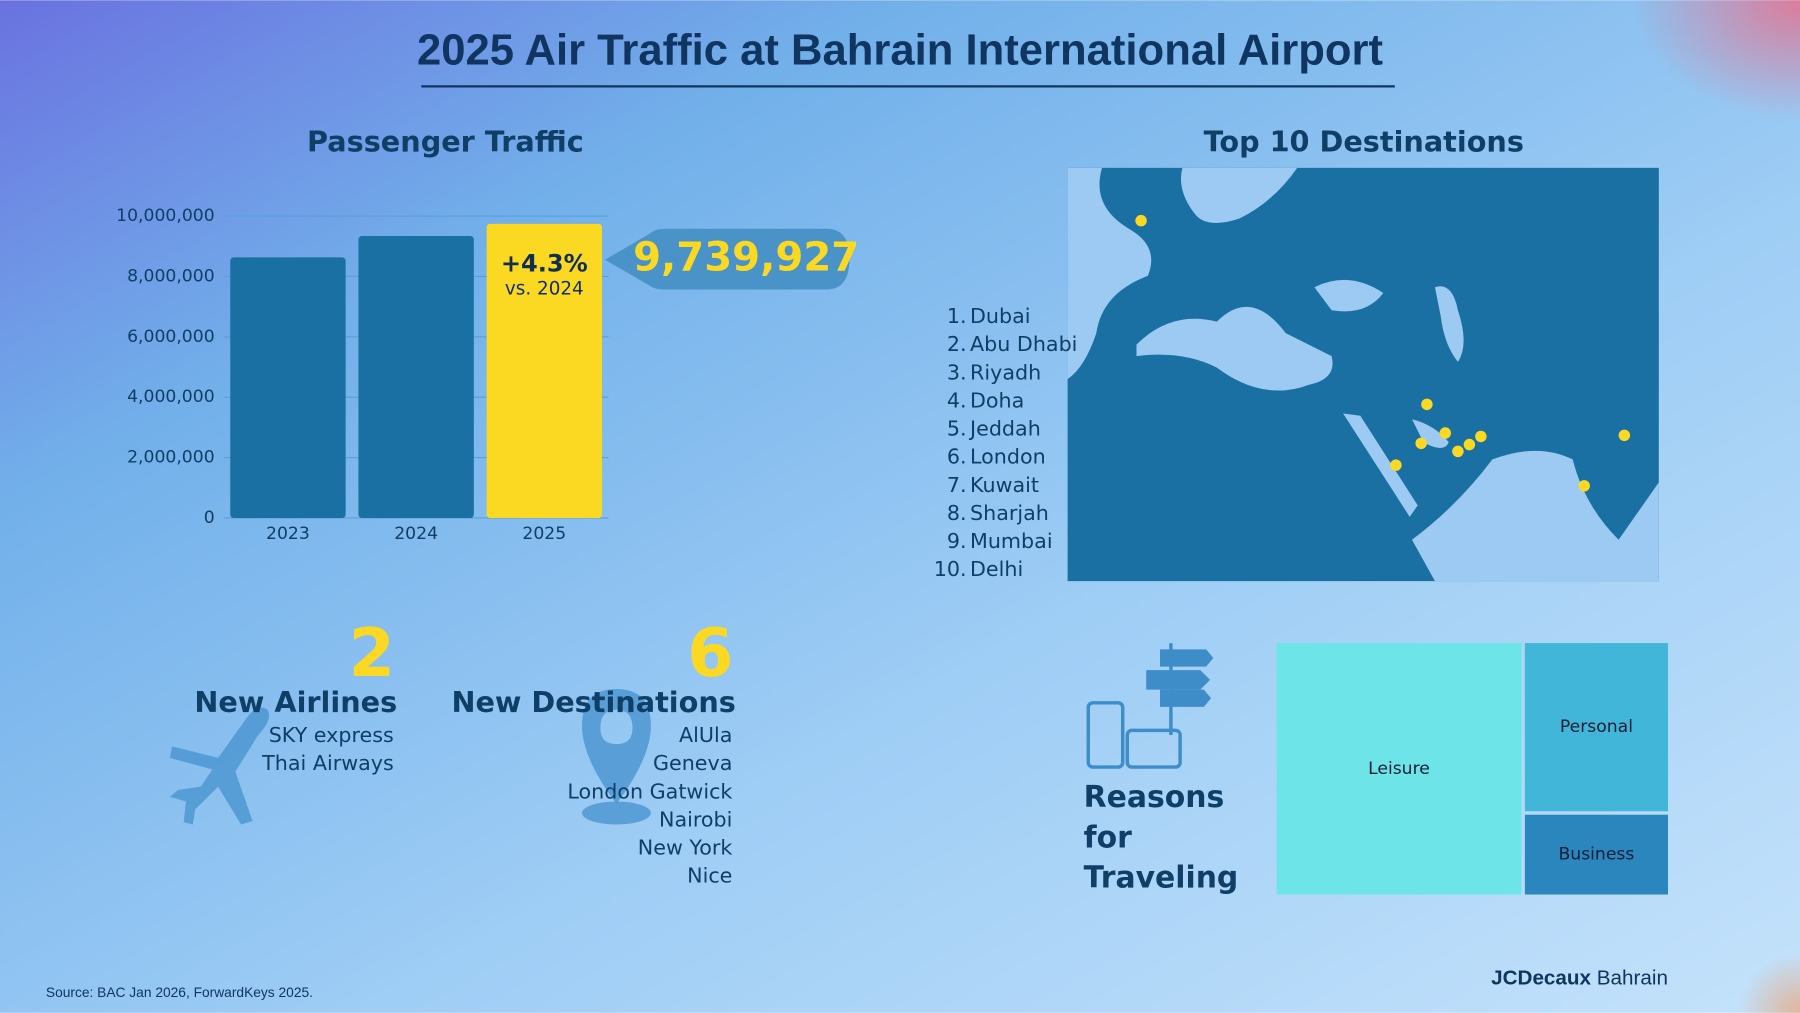 The height and width of the screenshot is (1013, 1800). I want to click on map-pins, so click(1383, 353).